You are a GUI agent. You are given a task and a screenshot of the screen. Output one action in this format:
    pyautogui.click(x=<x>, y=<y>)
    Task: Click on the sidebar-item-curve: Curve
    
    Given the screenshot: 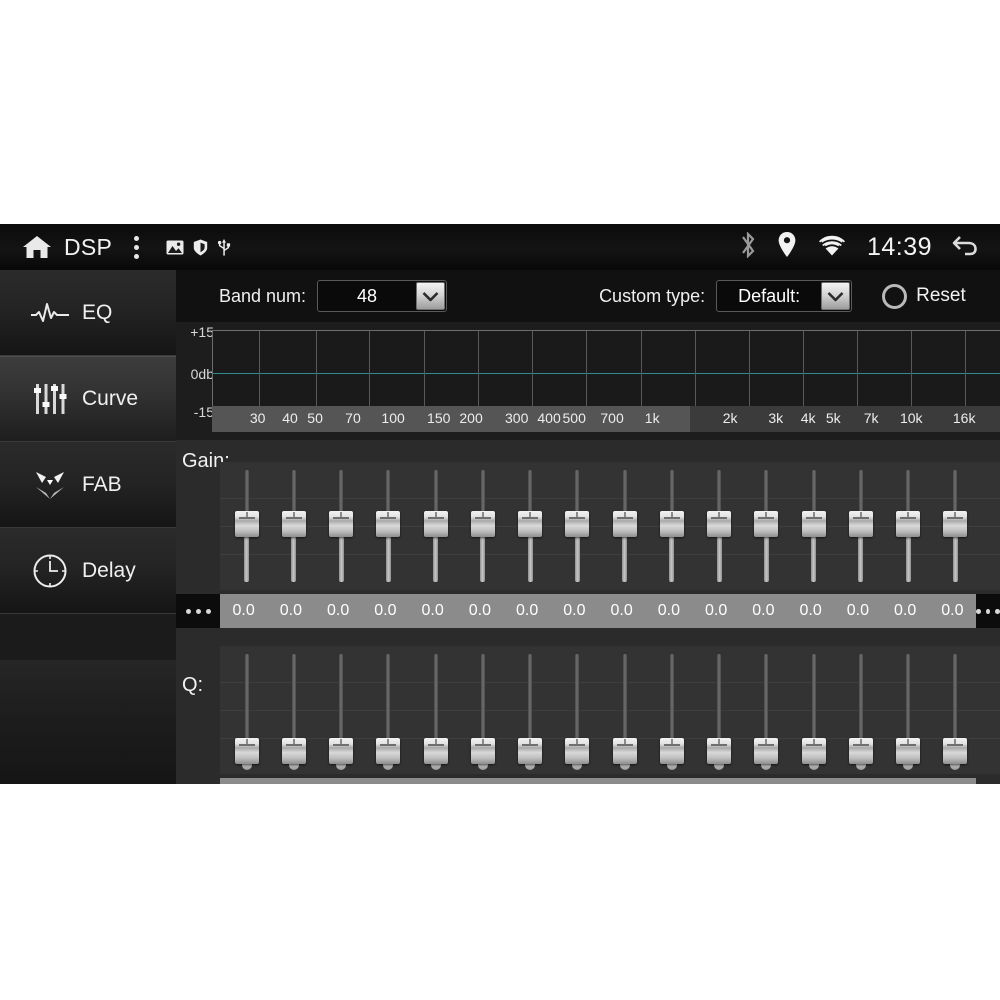 What is the action you would take?
    pyautogui.click(x=88, y=399)
    